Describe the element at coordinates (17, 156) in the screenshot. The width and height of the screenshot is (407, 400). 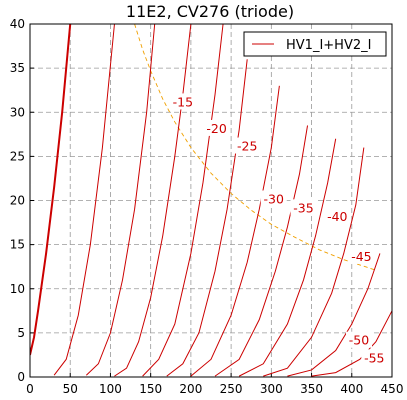
I see `y-tick-label: 25` at that location.